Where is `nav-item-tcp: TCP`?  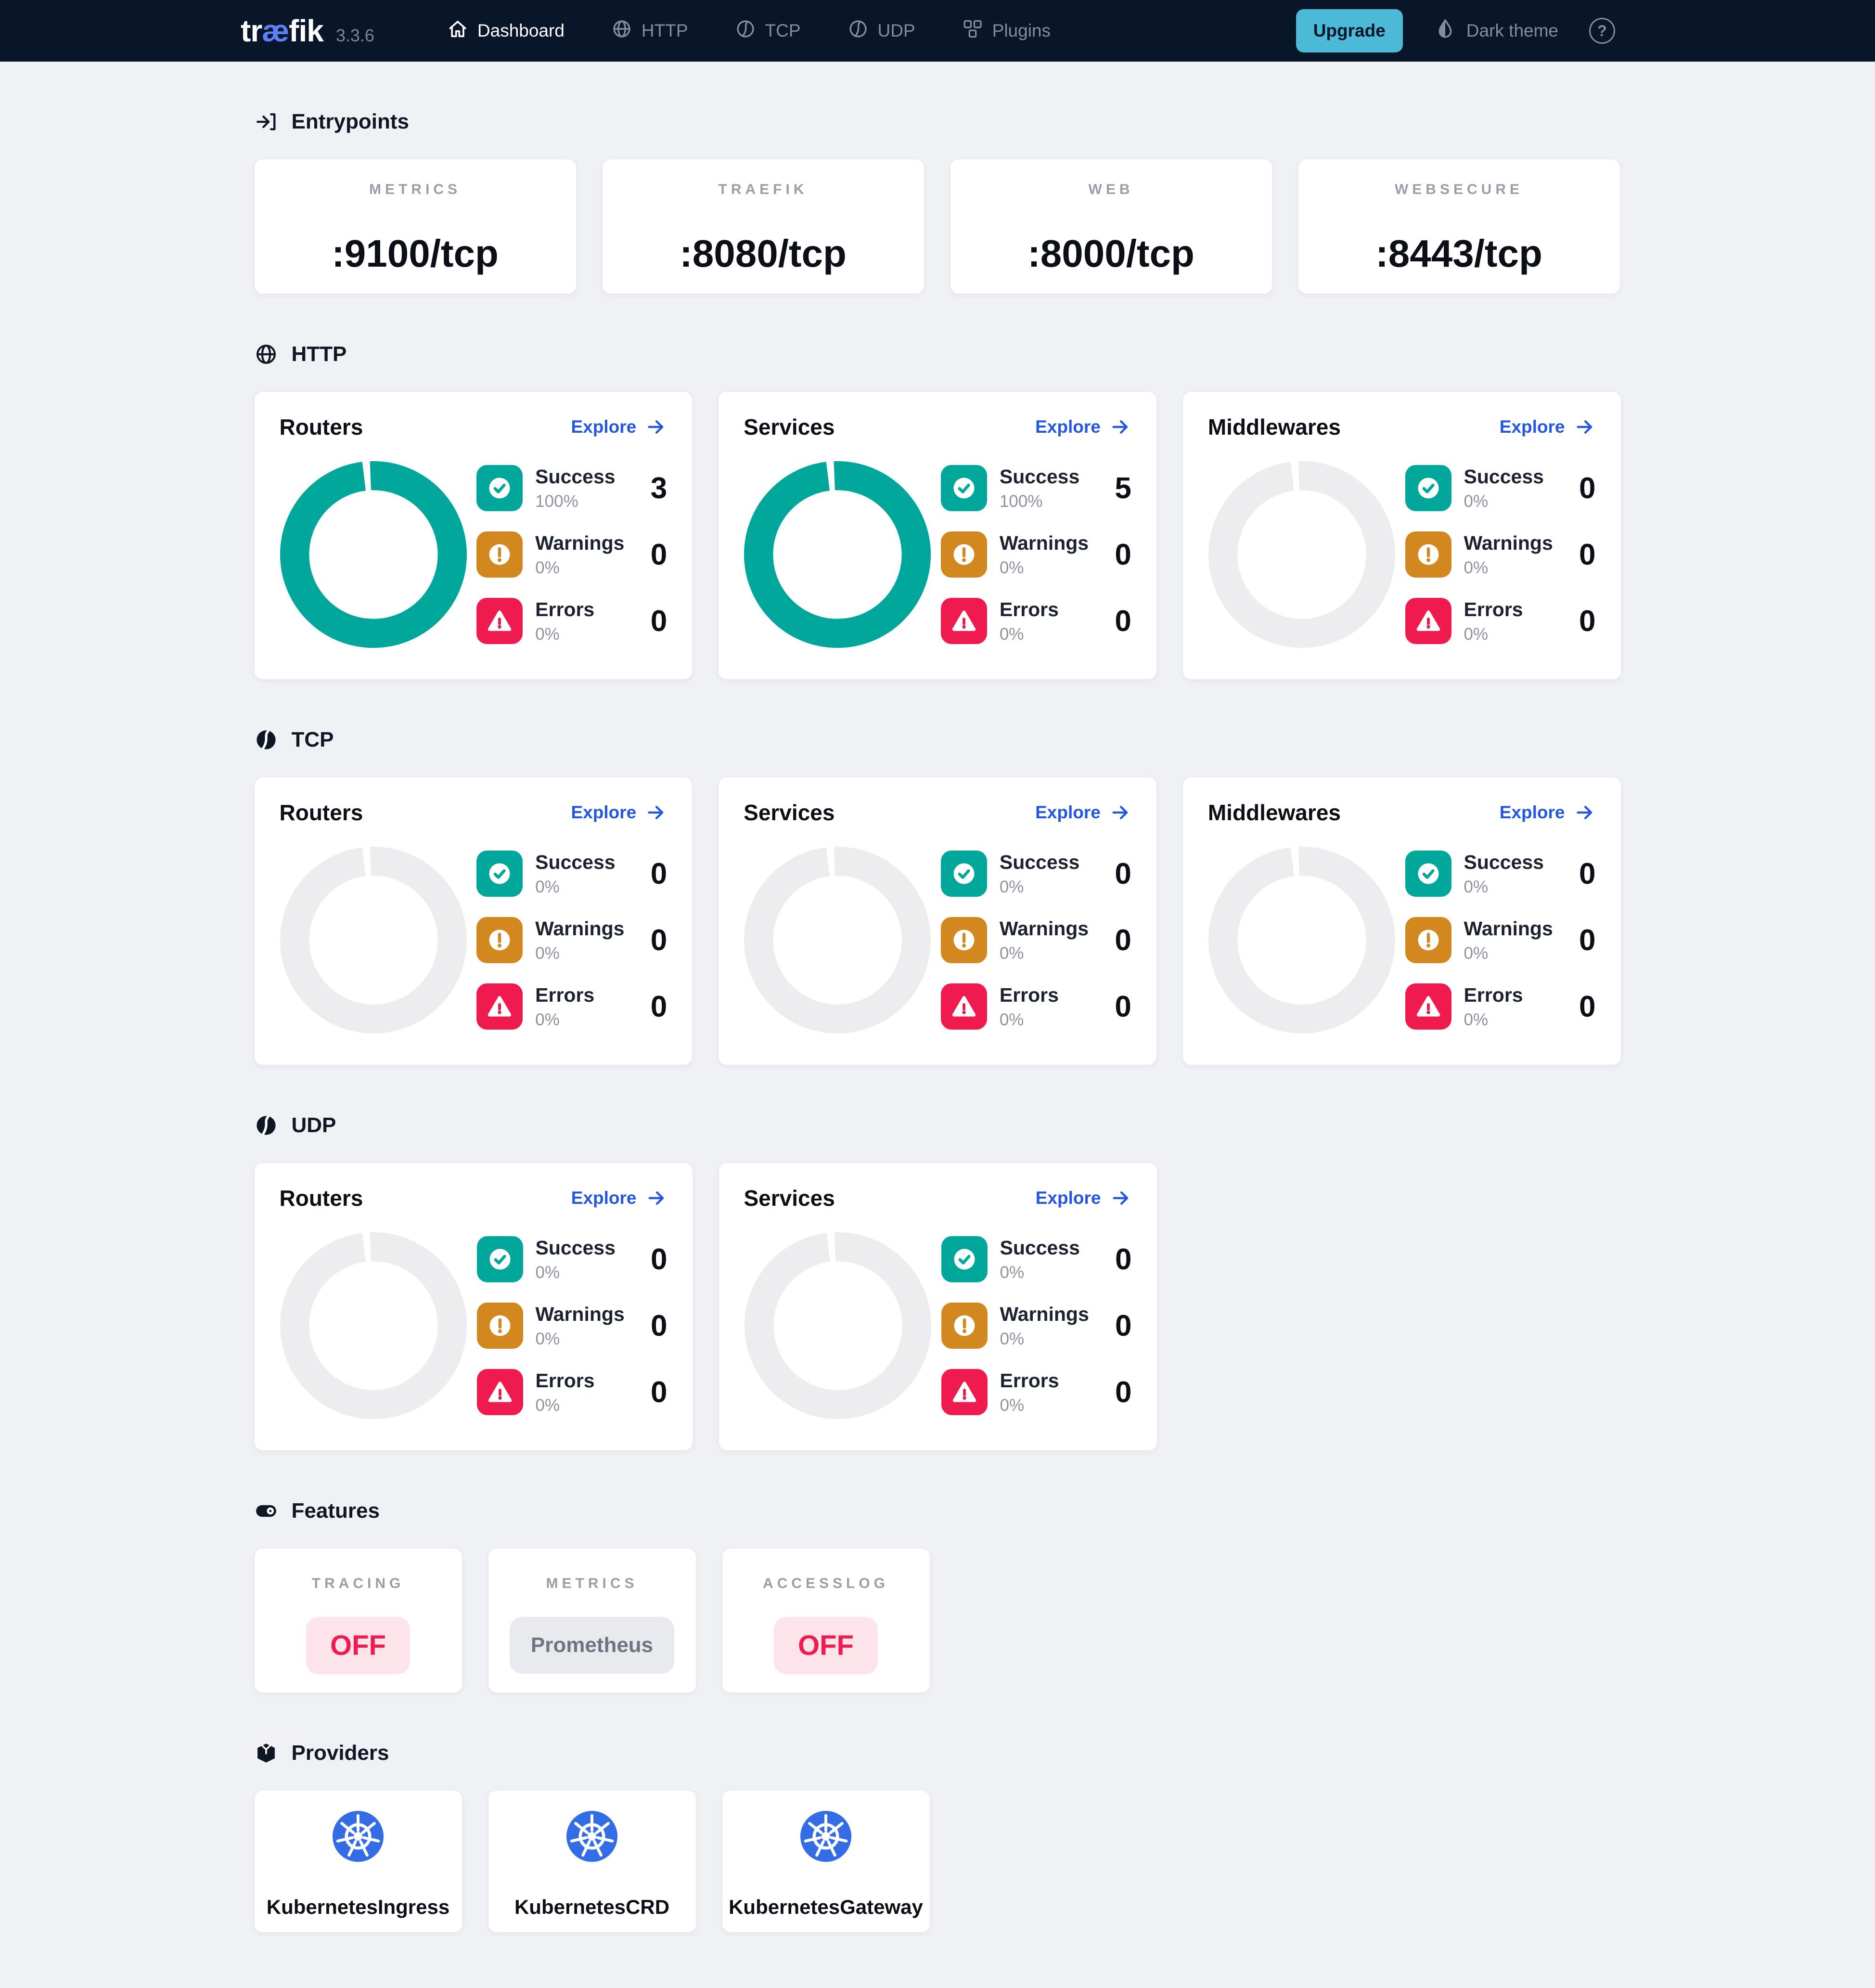
nav-item-tcp: TCP is located at coordinates (767, 31).